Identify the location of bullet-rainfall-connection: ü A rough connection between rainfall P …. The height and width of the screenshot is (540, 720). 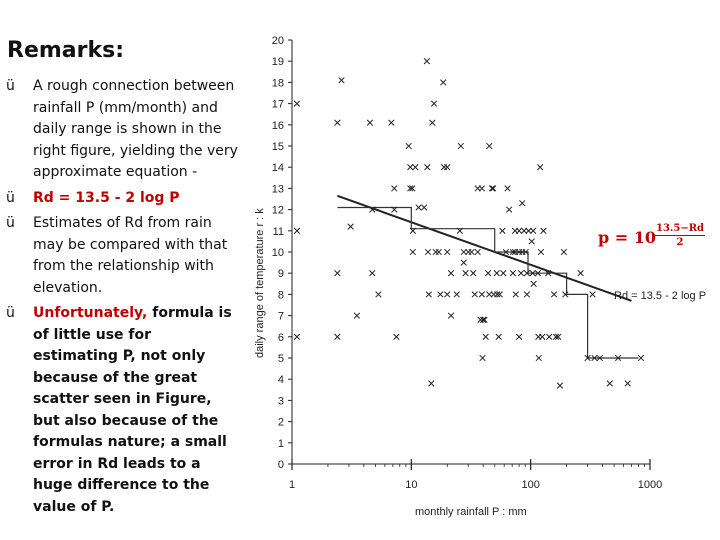
(122, 130).